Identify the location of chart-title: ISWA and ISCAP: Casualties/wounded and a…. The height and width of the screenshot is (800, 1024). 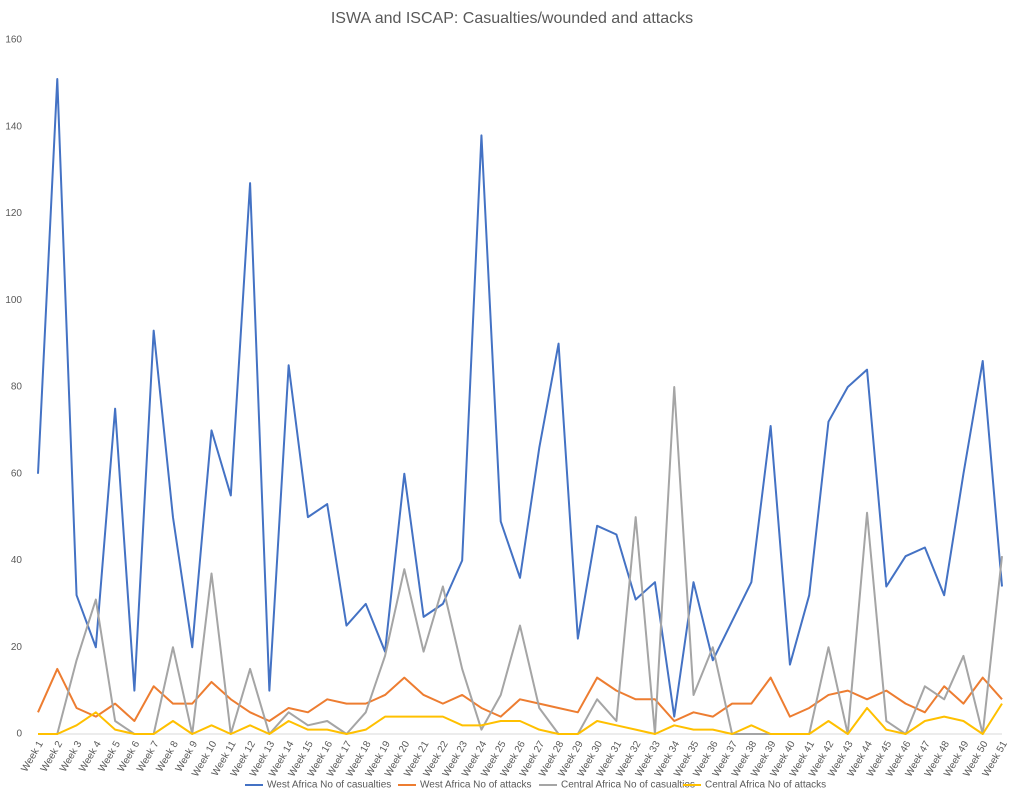
(512, 18).